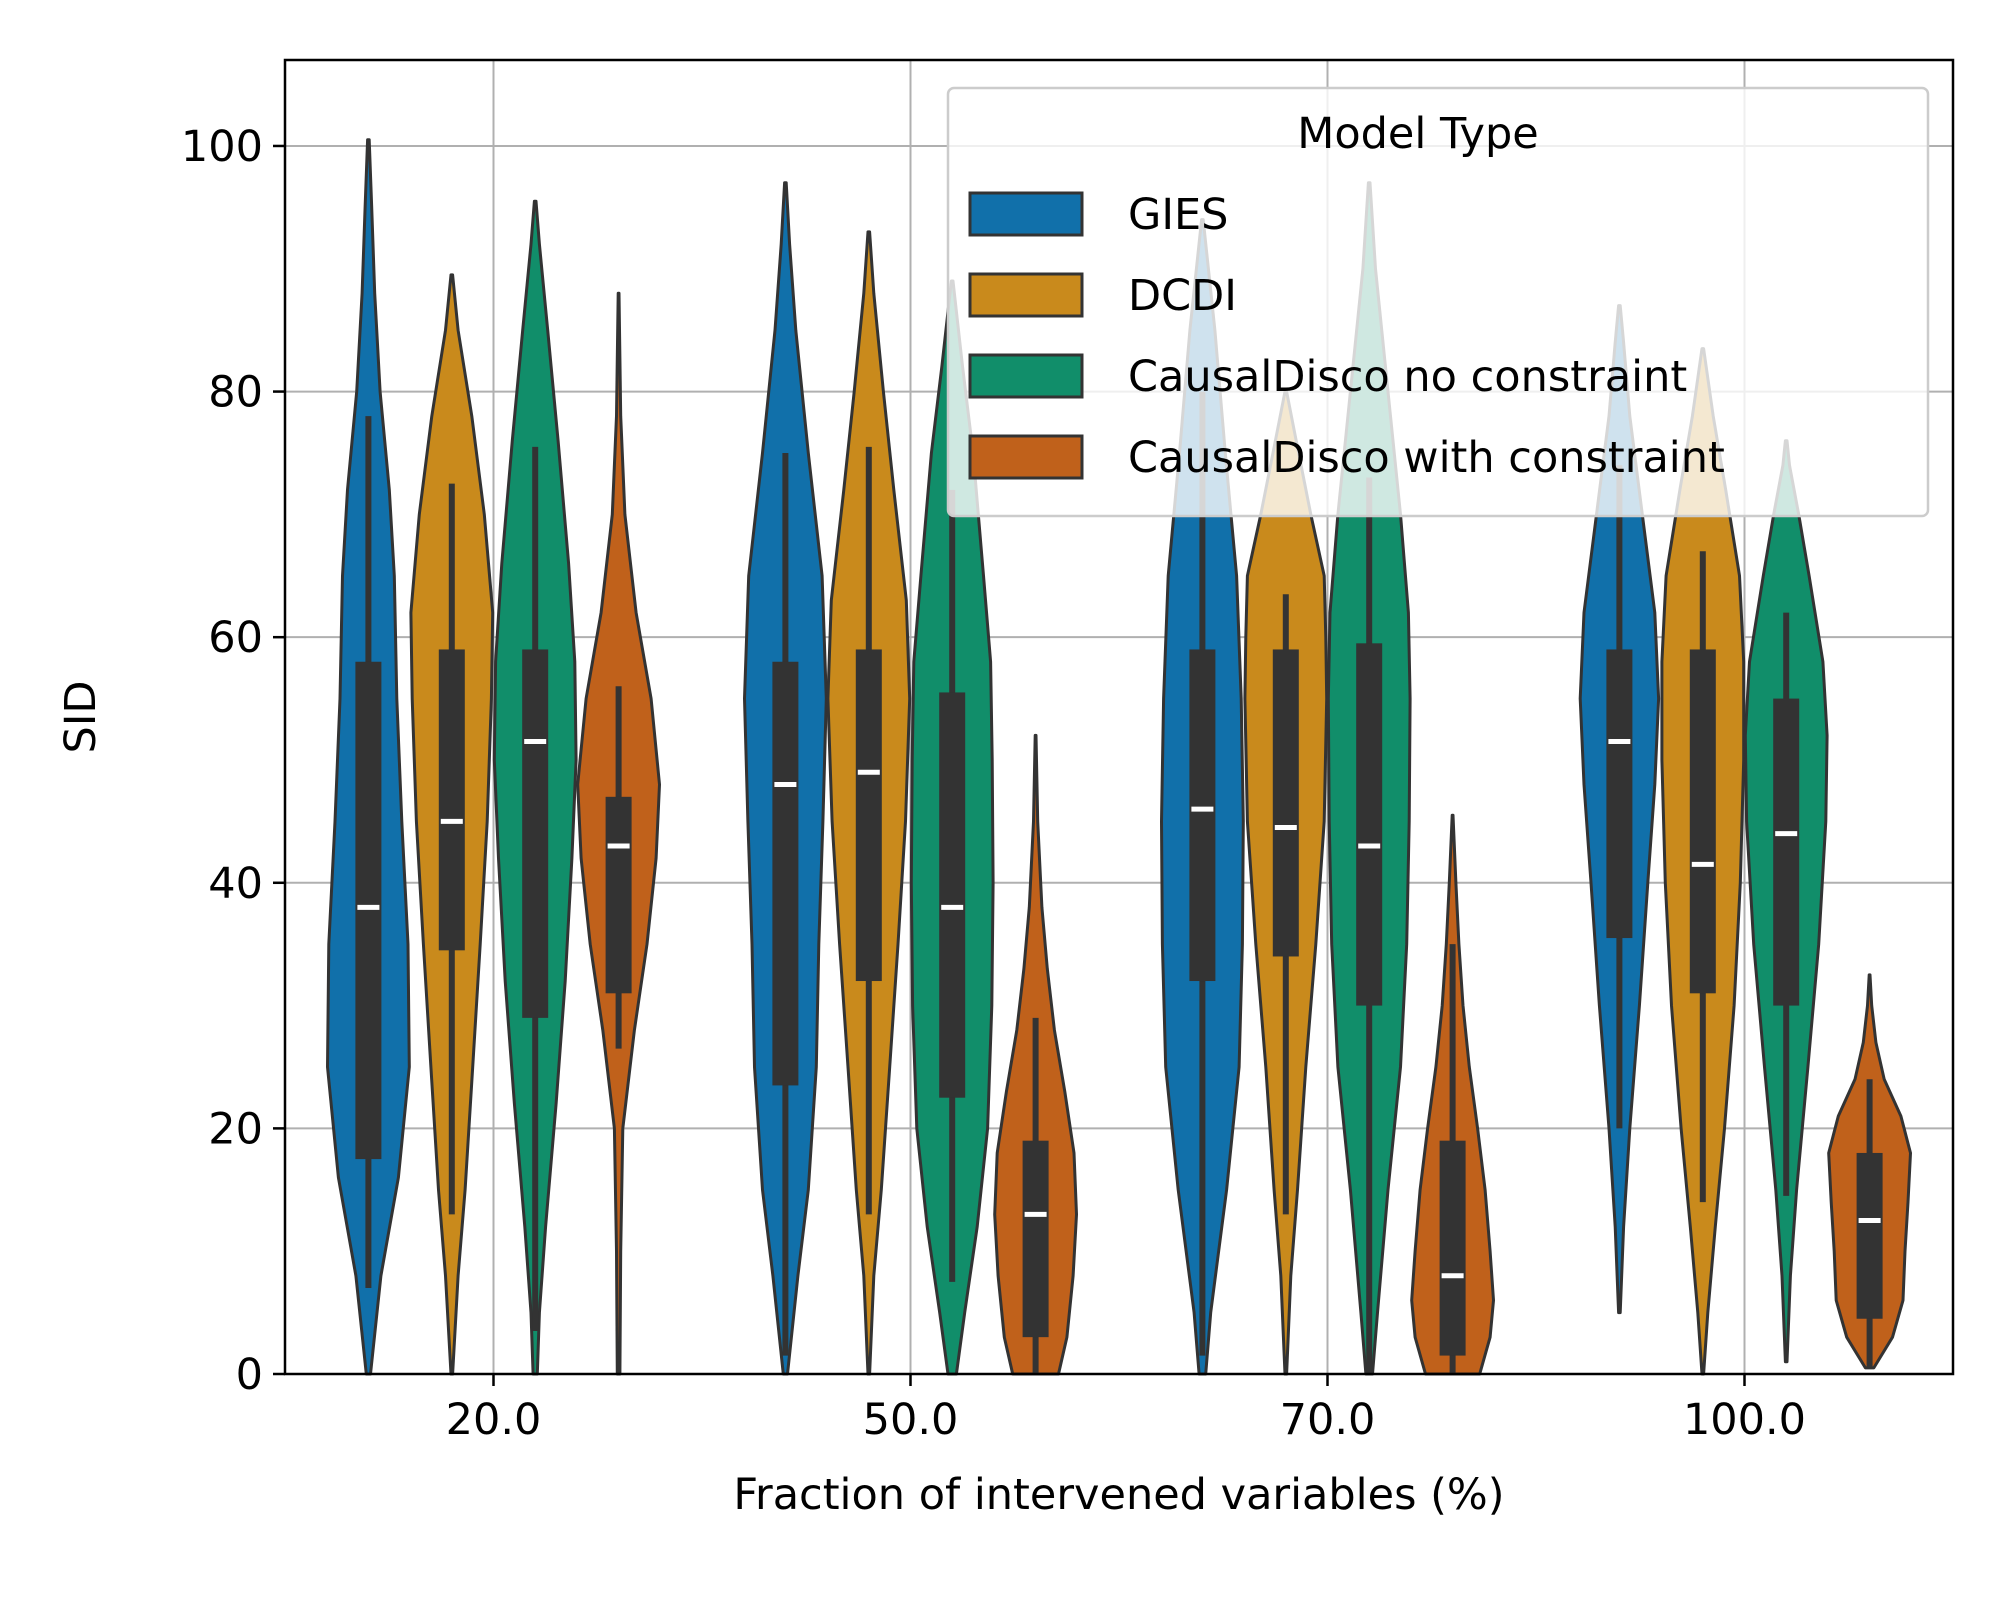  I want to click on legend-box, so click(1438, 302).